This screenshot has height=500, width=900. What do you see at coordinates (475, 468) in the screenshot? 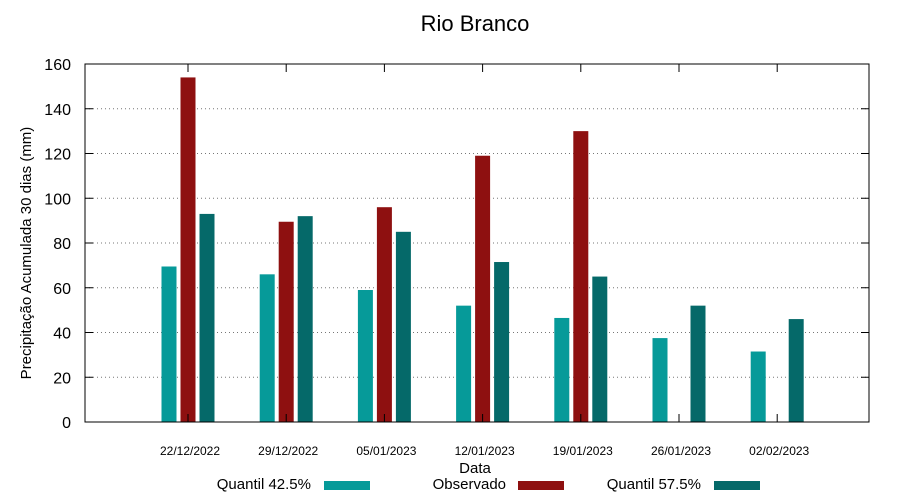
I see `x-axis-label: Data` at bounding box center [475, 468].